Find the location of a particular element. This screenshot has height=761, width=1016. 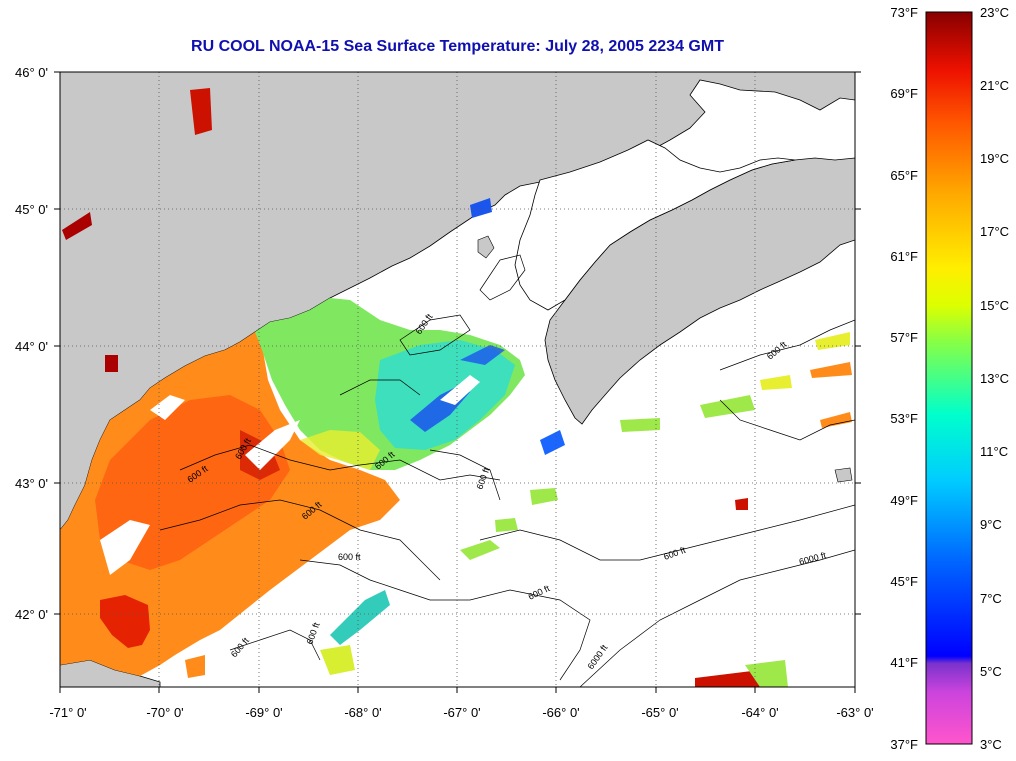

cb-c-label-8: 9°C is located at coordinates (991, 524).